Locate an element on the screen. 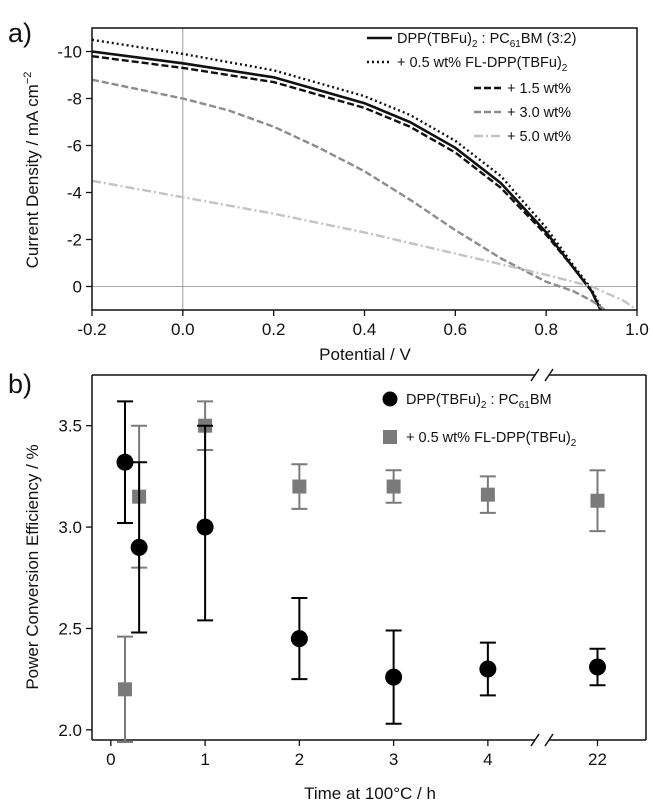 Image resolution: width=653 pixels, height=807 pixels. panel-a-y-axis-title-main: Current Density / mA cm is located at coordinates (32, 176).